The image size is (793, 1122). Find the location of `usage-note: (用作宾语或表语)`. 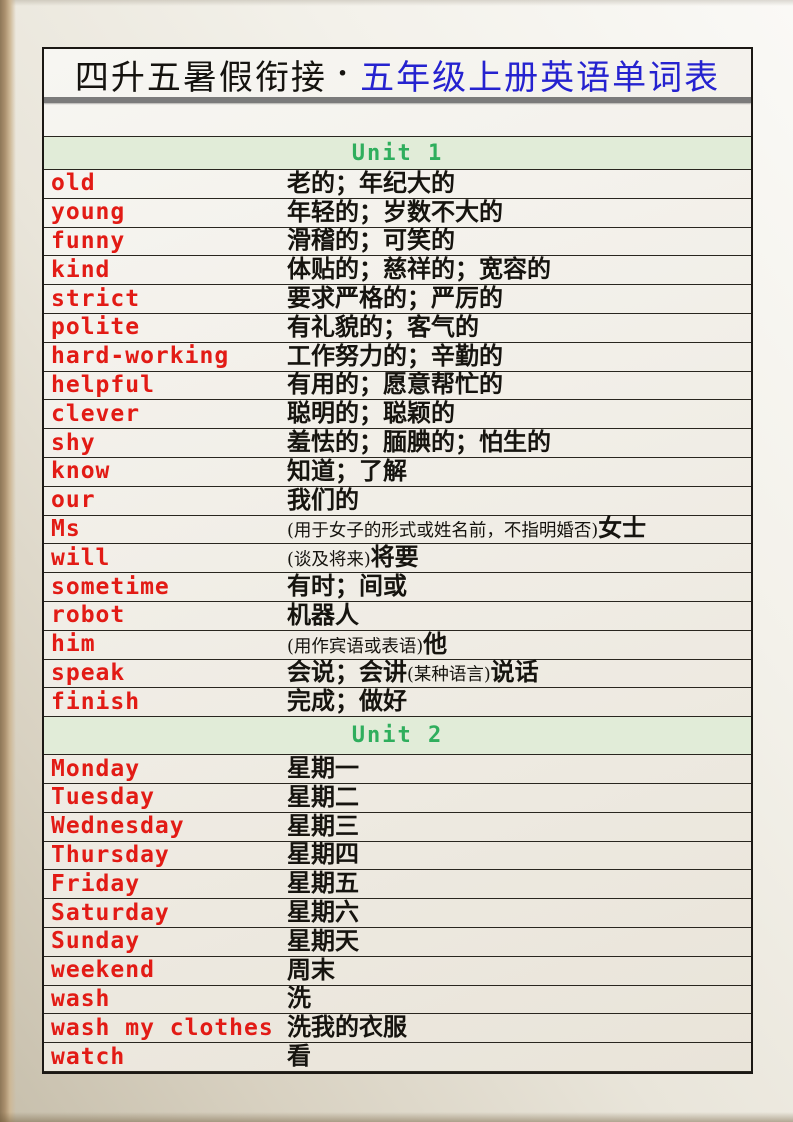

usage-note: (用作宾语或表语) is located at coordinates (355, 646).